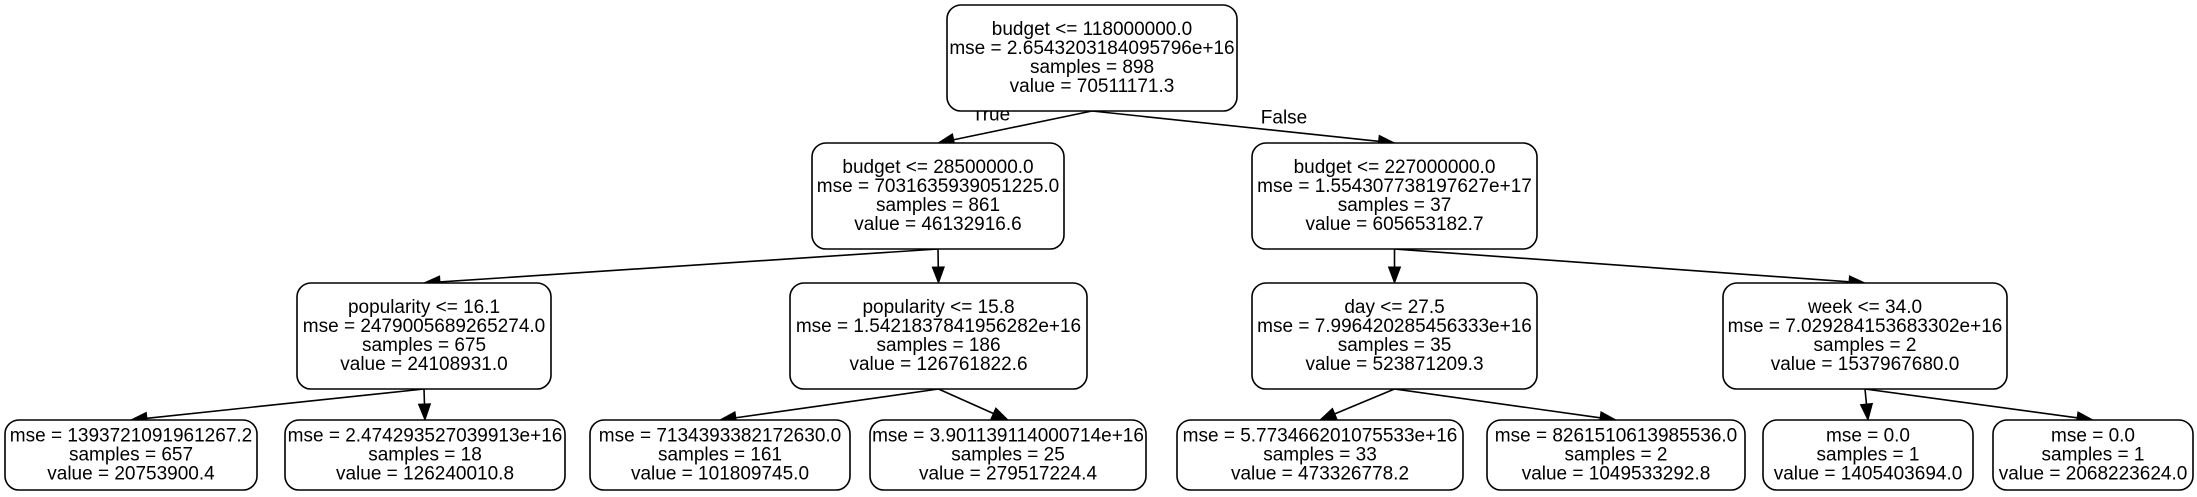 This screenshot has height=497, width=2197. Describe the element at coordinates (1008, 474) in the screenshot. I see `node-line: value = 279517224.4` at that location.